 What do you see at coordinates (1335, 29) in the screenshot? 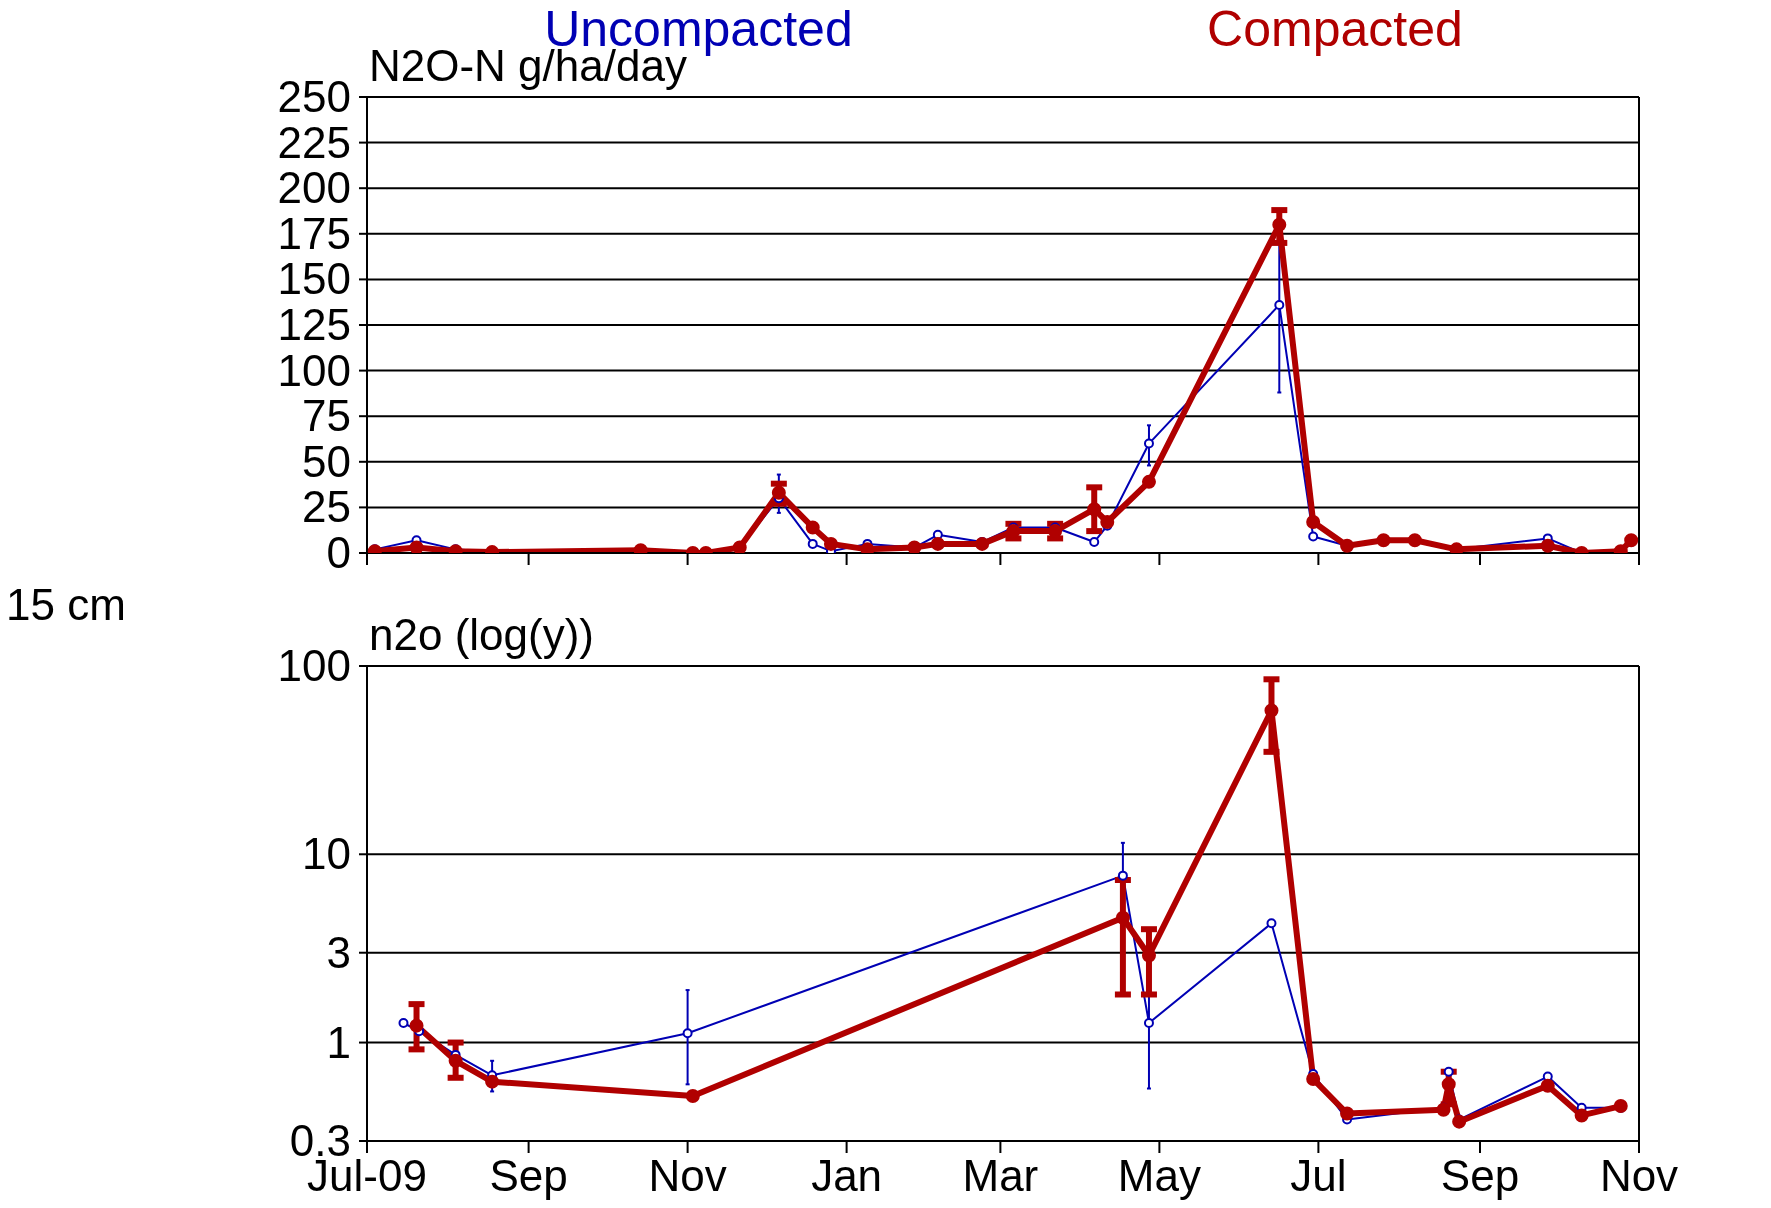
I see `text: Compacted` at bounding box center [1335, 29].